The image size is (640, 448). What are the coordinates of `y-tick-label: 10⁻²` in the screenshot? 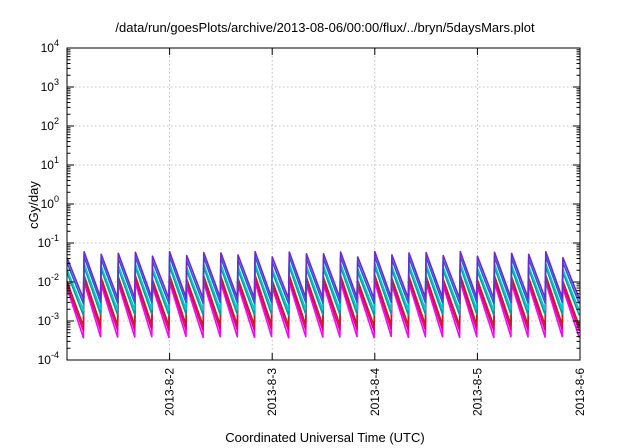 It's located at (48, 280).